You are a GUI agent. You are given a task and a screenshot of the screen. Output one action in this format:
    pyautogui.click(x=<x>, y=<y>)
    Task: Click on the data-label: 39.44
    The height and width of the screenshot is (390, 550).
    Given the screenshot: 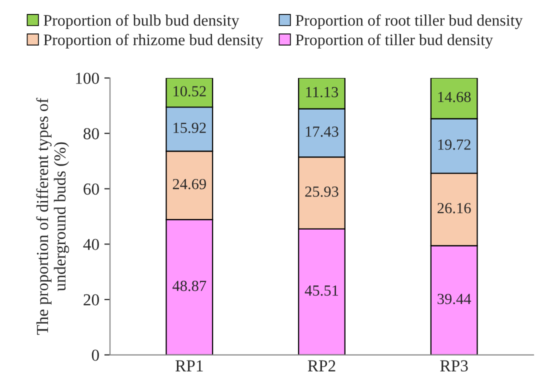 What is the action you would take?
    pyautogui.click(x=455, y=299)
    